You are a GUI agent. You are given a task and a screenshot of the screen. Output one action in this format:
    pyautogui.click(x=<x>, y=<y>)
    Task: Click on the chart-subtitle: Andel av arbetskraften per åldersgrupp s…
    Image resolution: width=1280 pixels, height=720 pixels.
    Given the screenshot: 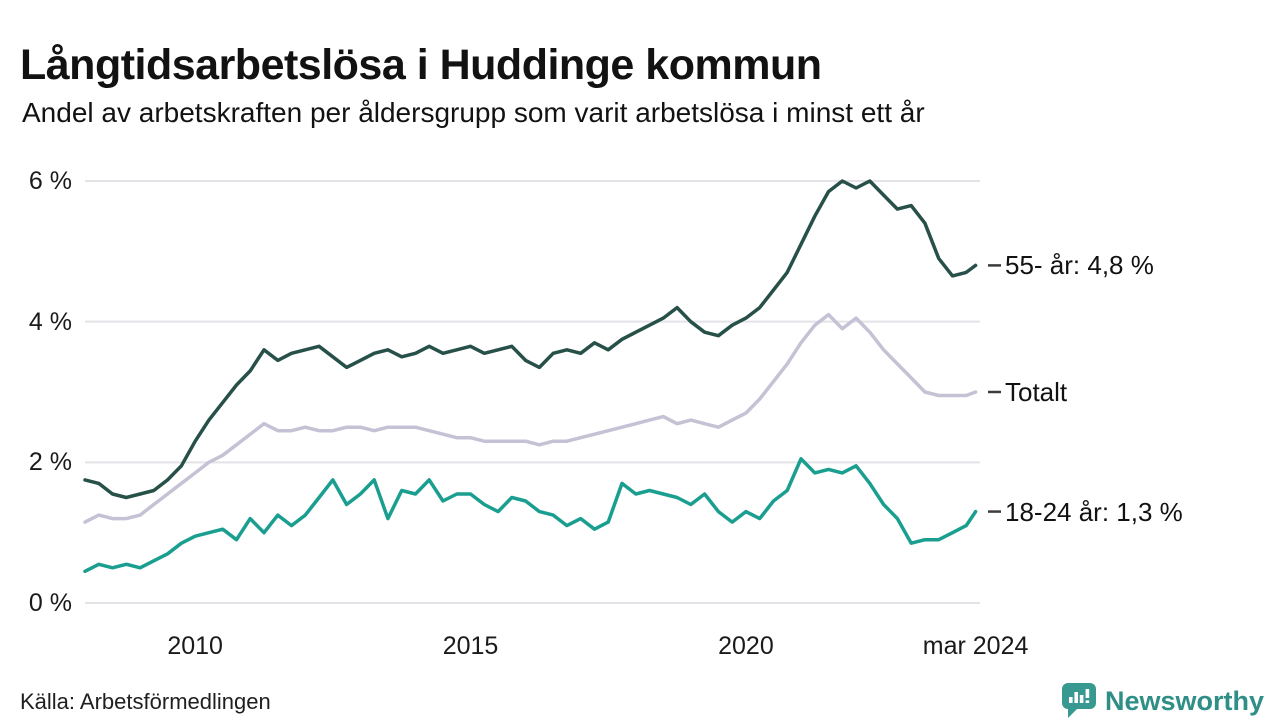 What is the action you would take?
    pyautogui.click(x=473, y=112)
    